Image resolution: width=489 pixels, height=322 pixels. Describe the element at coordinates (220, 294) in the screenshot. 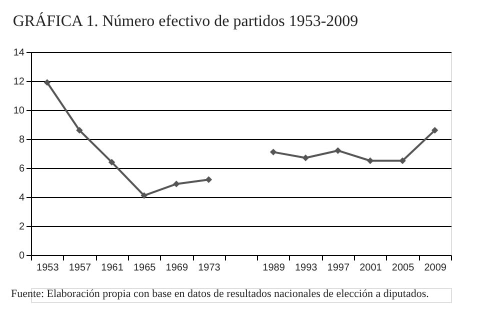

I see `source-note: Fuente: Elaboración propia con base en datos de resultados nacionales de elección a diputados.` at that location.